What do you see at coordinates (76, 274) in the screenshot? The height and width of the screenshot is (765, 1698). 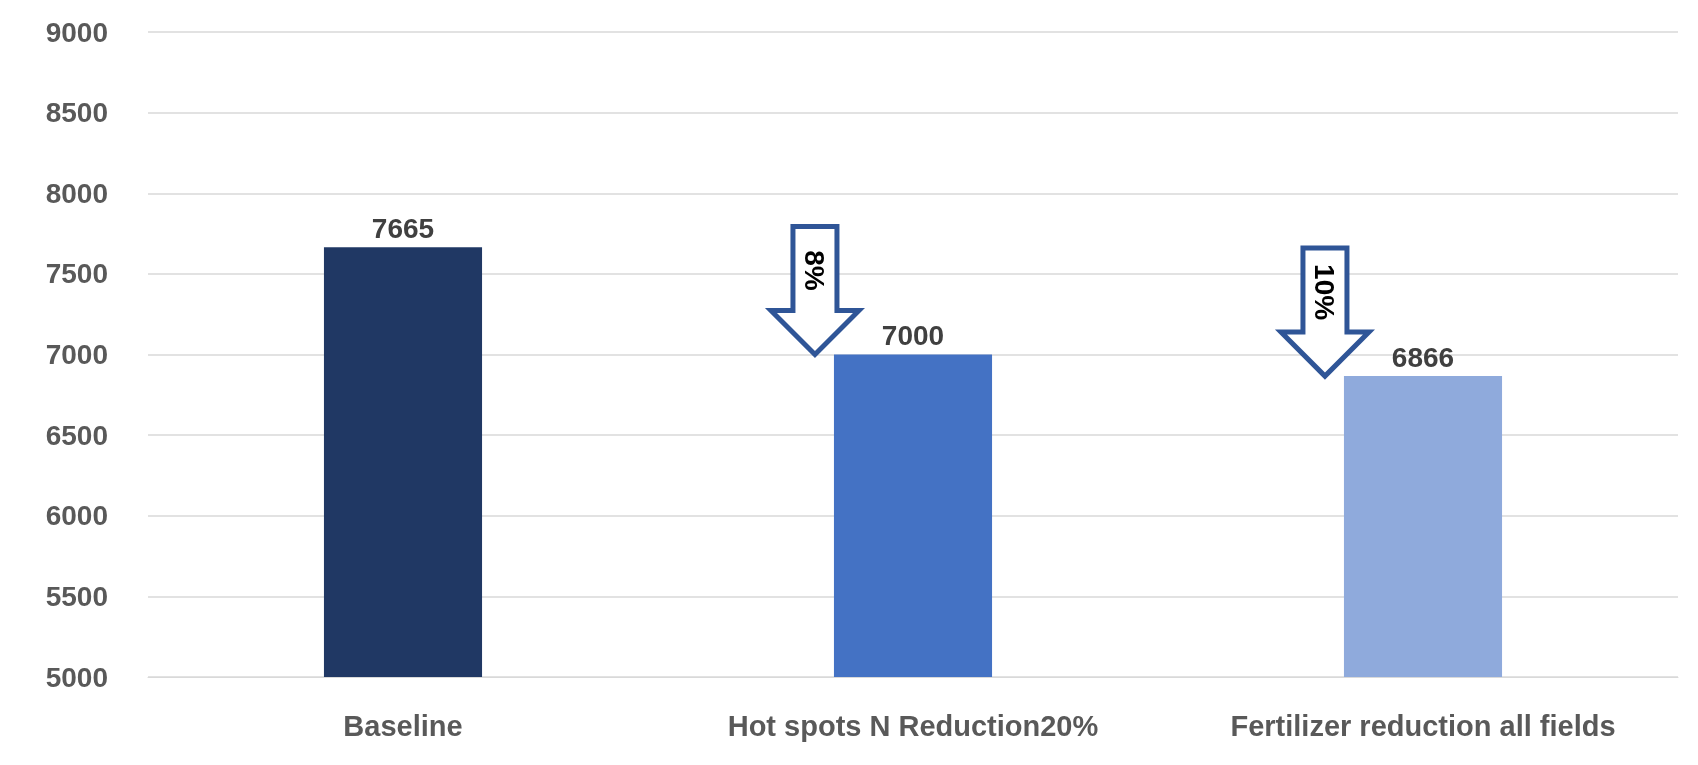 I see `y-tick-label: 7500` at bounding box center [76, 274].